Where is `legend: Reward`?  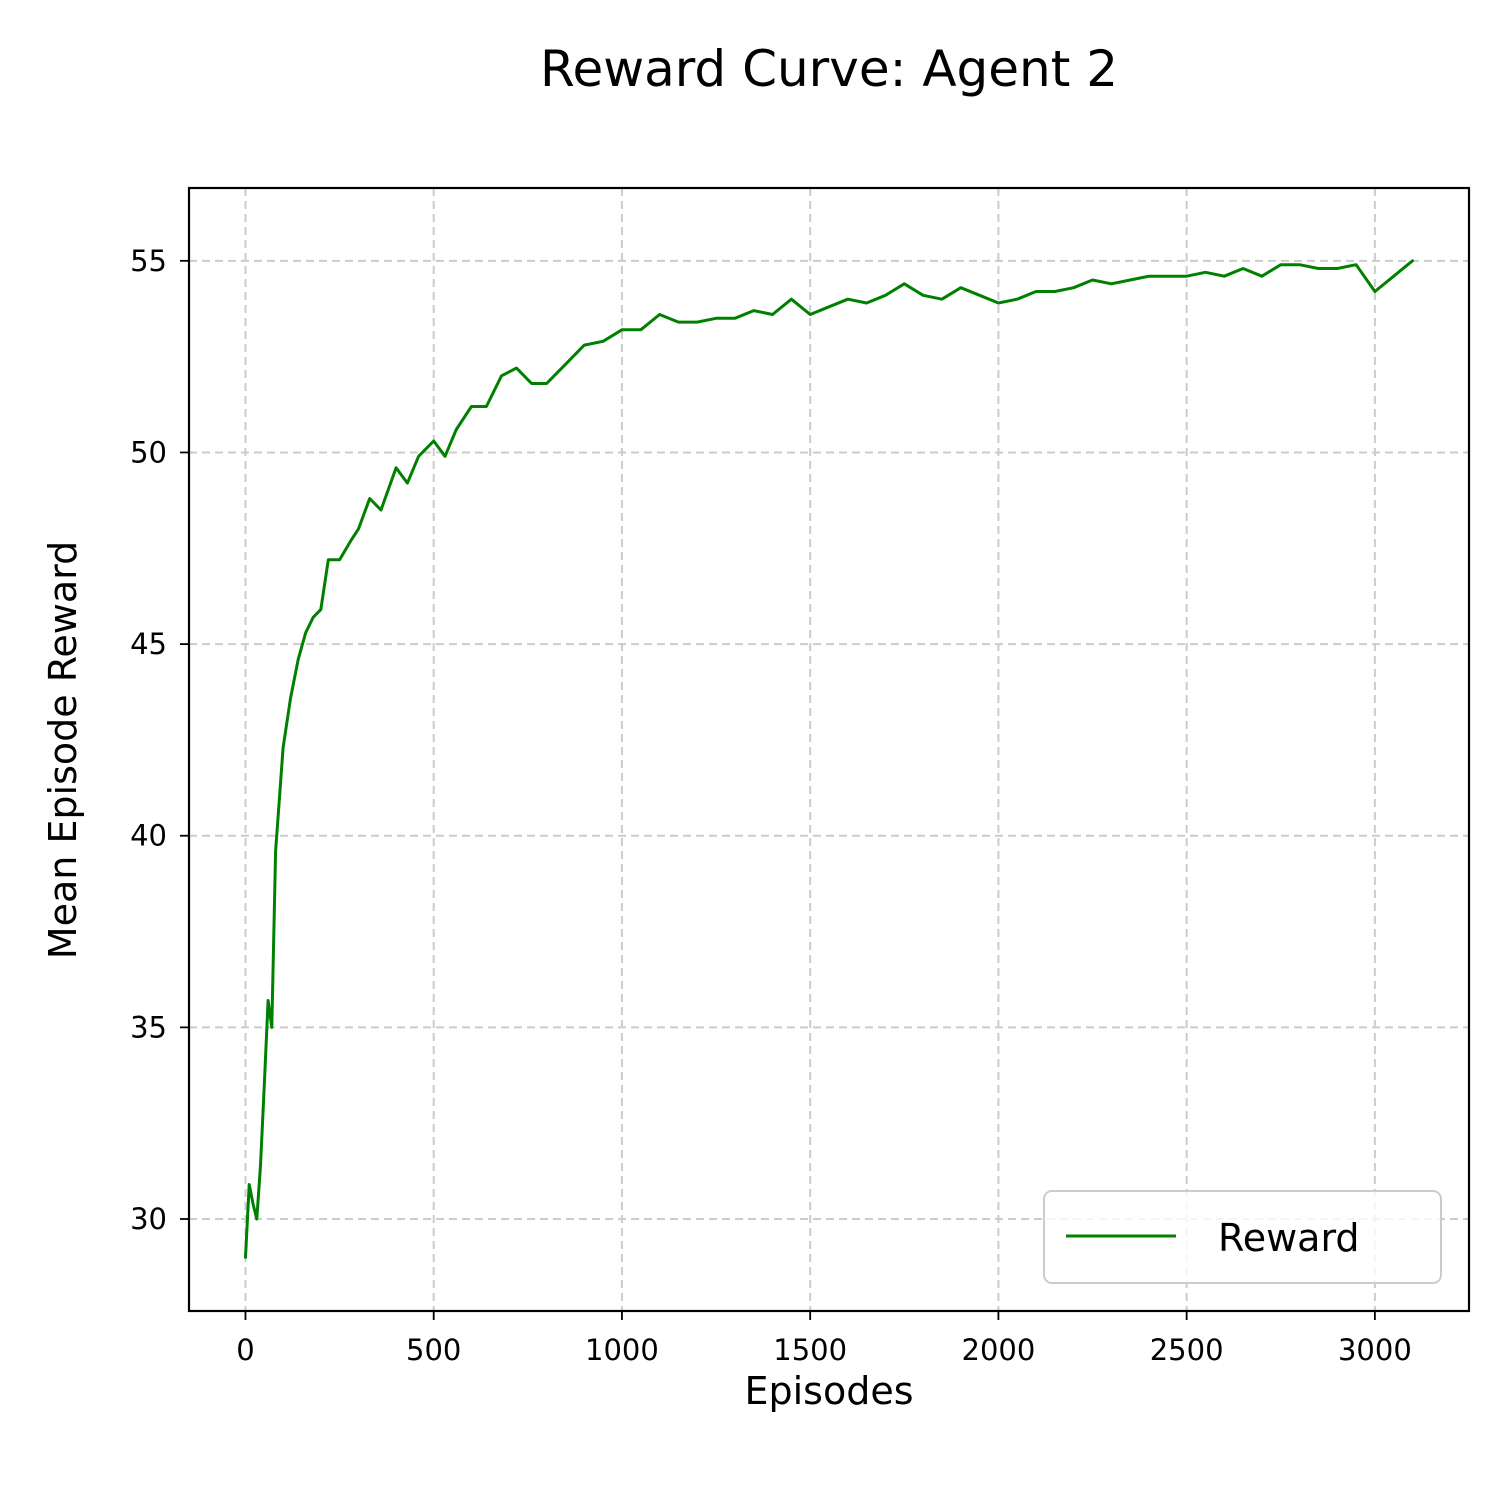 legend: Reward is located at coordinates (1242, 1237).